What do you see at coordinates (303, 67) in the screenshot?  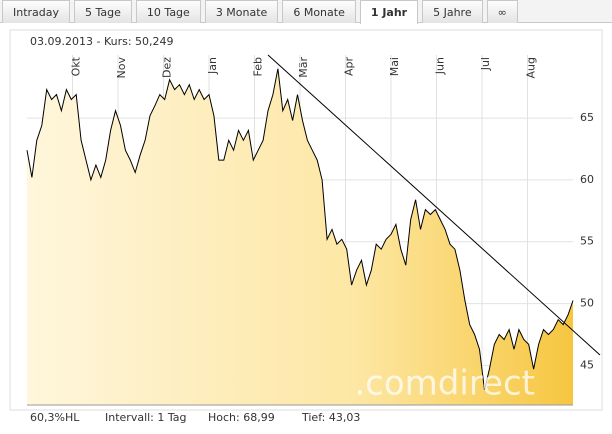 I see `x-tick-label: Mär` at bounding box center [303, 67].